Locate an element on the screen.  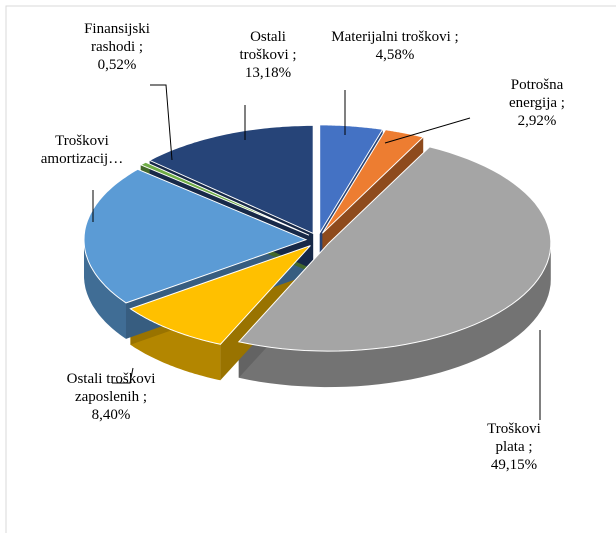
data-label: Materijalni troškovi ; 4,58% is located at coordinates (395, 46).